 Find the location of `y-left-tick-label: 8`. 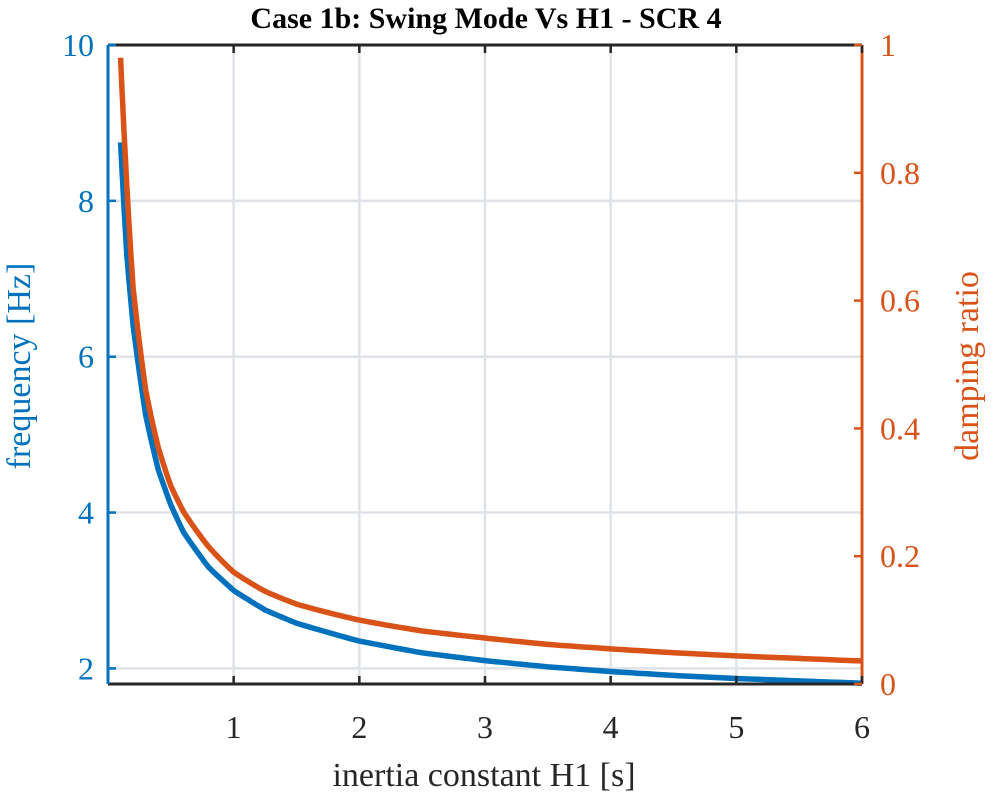

y-left-tick-label: 8 is located at coordinates (86, 201).